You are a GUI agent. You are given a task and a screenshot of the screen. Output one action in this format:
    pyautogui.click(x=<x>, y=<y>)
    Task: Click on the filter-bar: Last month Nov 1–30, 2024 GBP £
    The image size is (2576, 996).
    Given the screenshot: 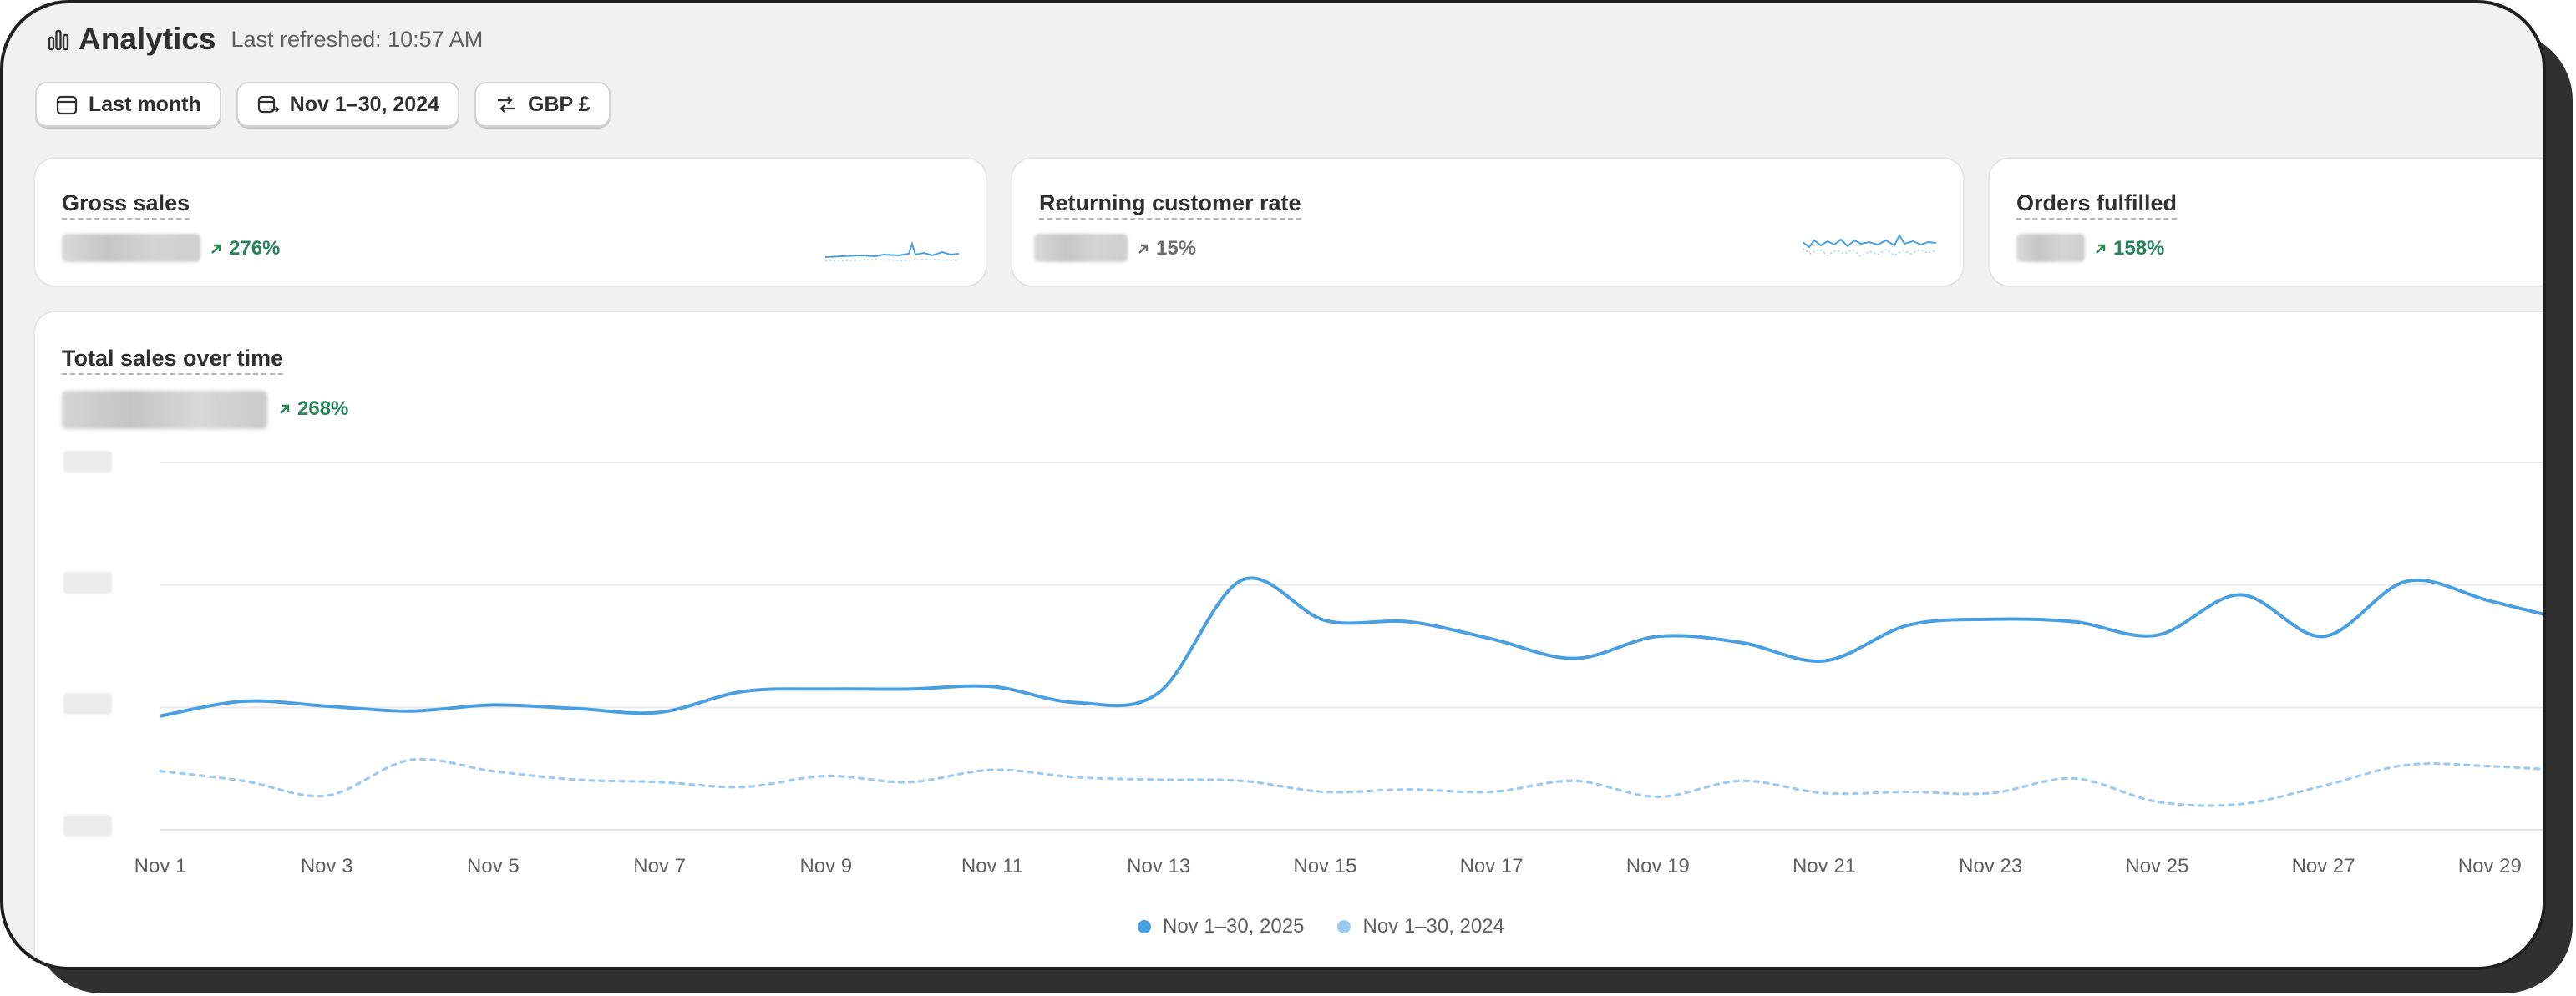 What is the action you would take?
    pyautogui.click(x=323, y=105)
    